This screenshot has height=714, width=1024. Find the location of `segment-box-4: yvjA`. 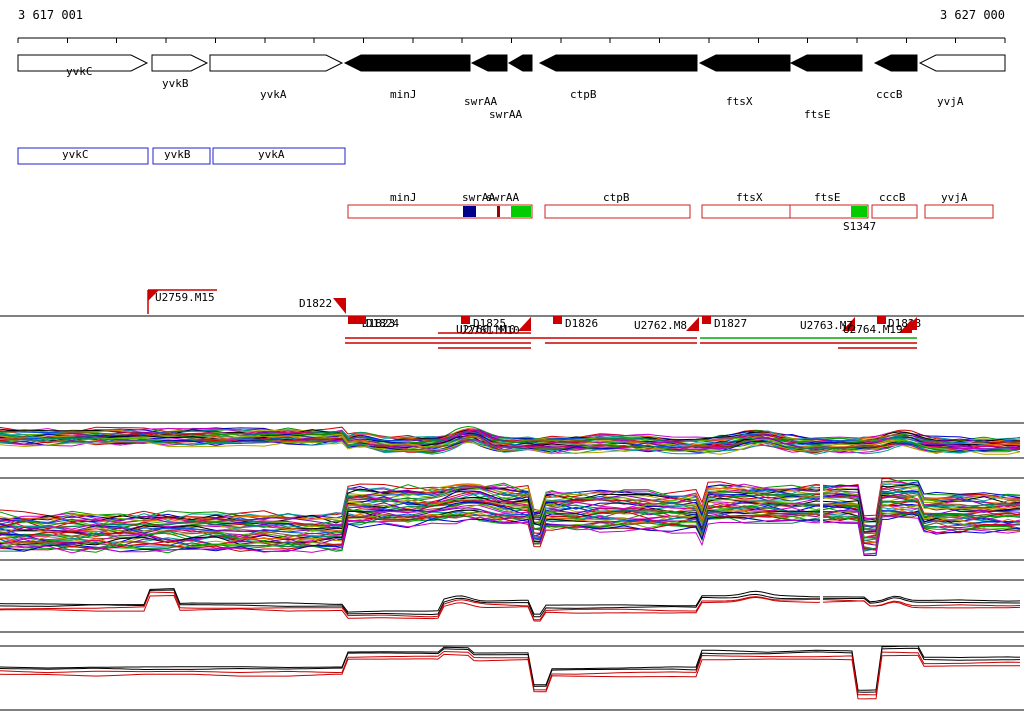

segment-box-4: yvjA is located at coordinates (959, 205).